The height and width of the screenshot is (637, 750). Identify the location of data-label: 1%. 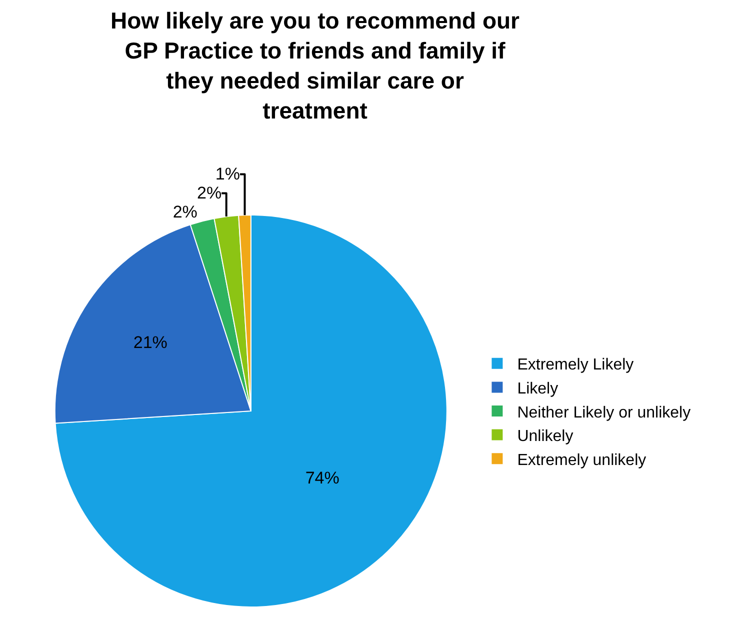
(227, 174).